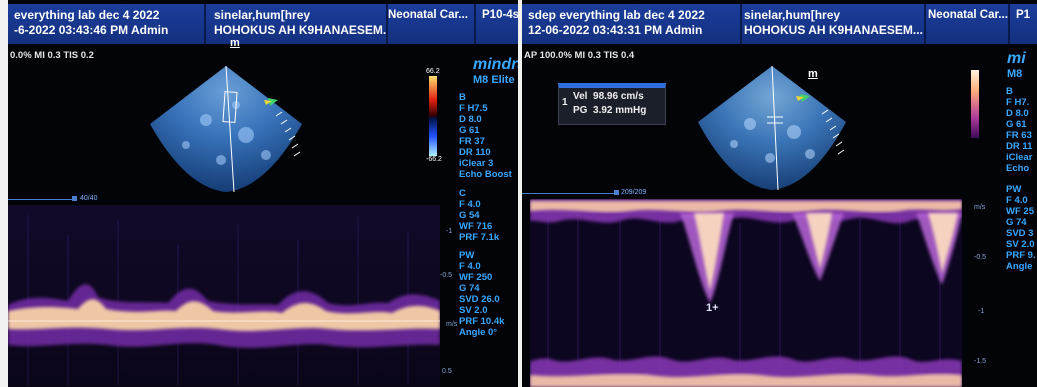 This screenshot has height=387, width=1037. Describe the element at coordinates (434, 159) in the screenshot. I see `left-colorbar-bottom-label: -66.2` at that location.